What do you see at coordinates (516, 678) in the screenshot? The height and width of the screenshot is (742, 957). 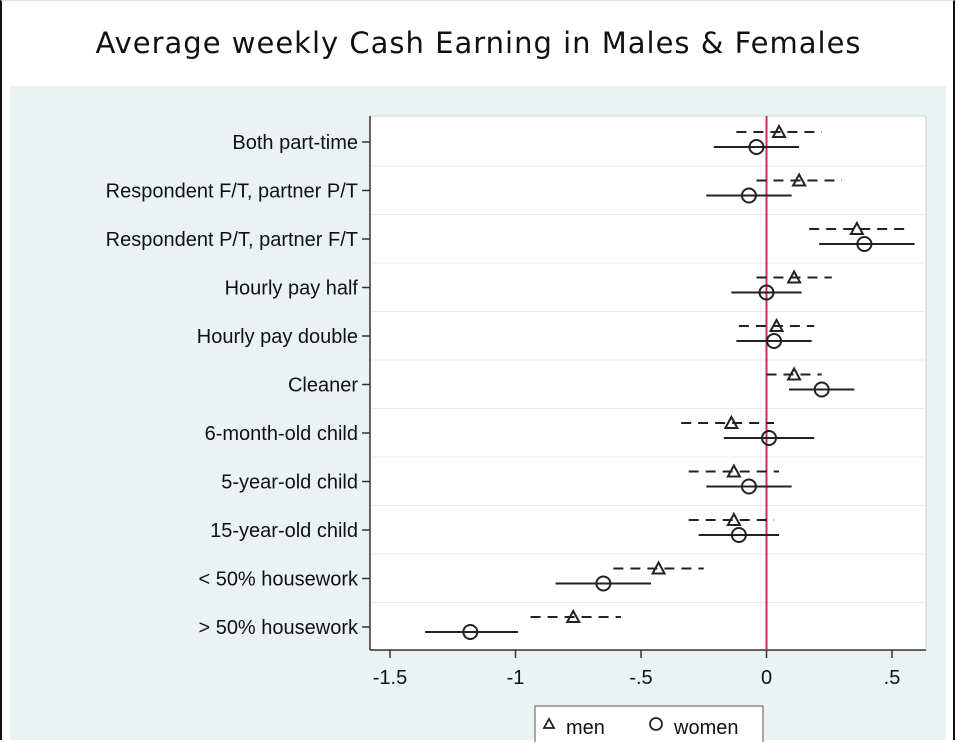 I see `x-tick-label: -1` at bounding box center [516, 678].